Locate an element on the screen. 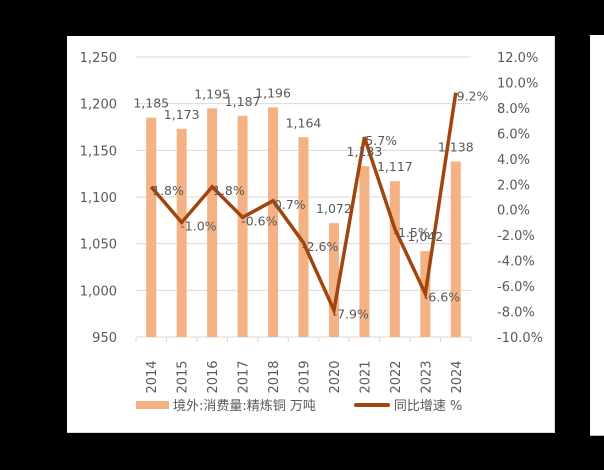  right-tick-label: 6.0% is located at coordinates (513, 134).